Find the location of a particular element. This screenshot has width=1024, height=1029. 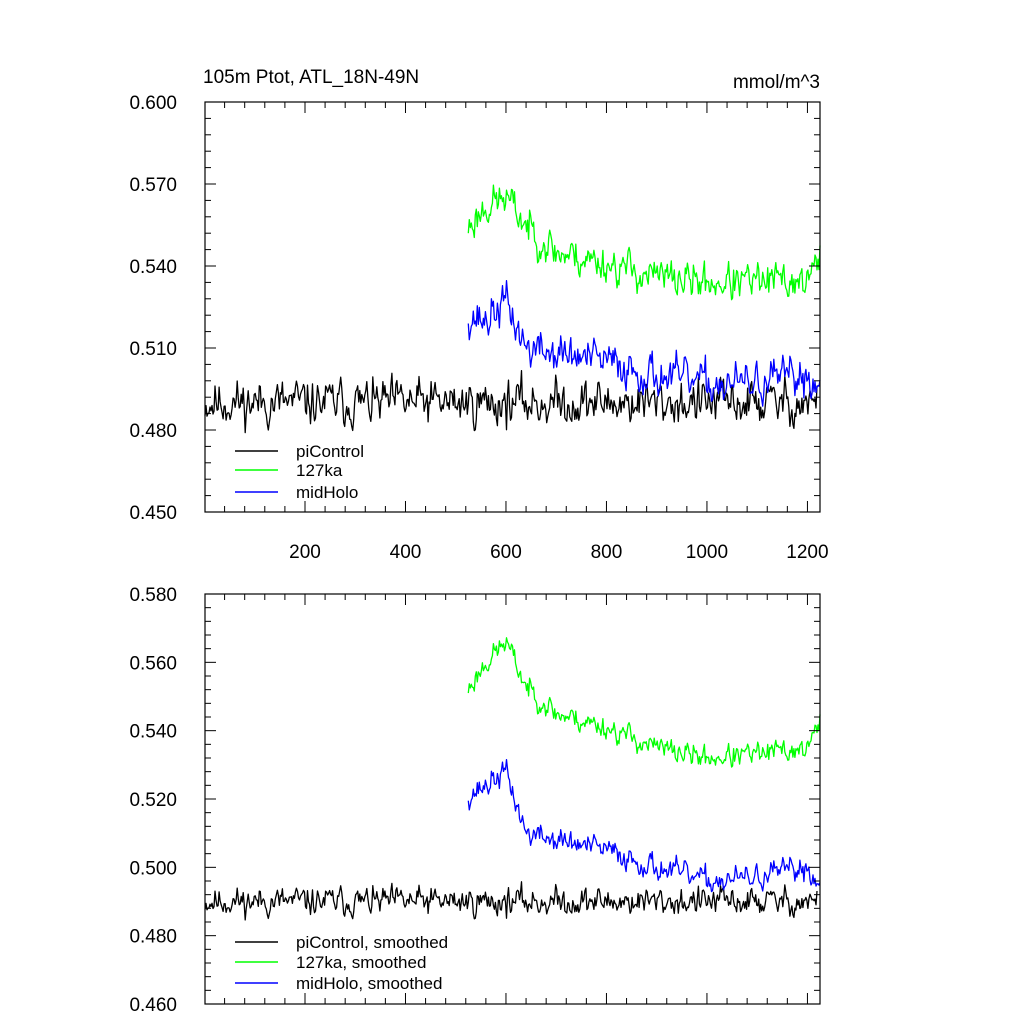

bottom-legend-label-midholo: midHolo, smoothed is located at coordinates (369, 983).